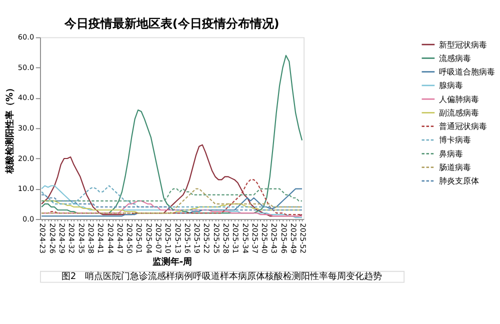  I want to click on legend-label: 新型冠状病毒, so click(463, 44).